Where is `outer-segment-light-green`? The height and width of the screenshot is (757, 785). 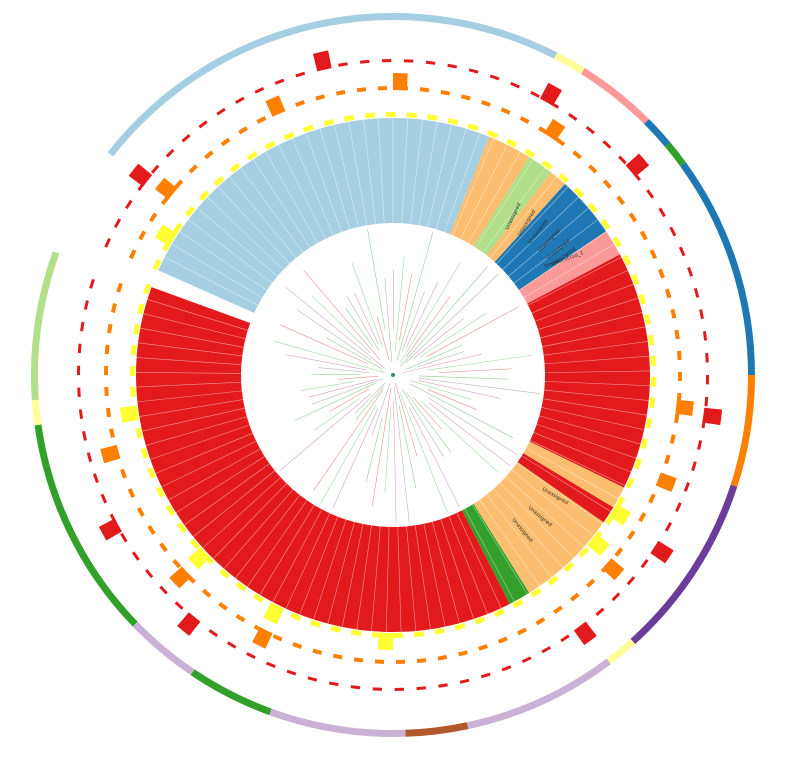
outer-segment-light-green is located at coordinates (45, 326).